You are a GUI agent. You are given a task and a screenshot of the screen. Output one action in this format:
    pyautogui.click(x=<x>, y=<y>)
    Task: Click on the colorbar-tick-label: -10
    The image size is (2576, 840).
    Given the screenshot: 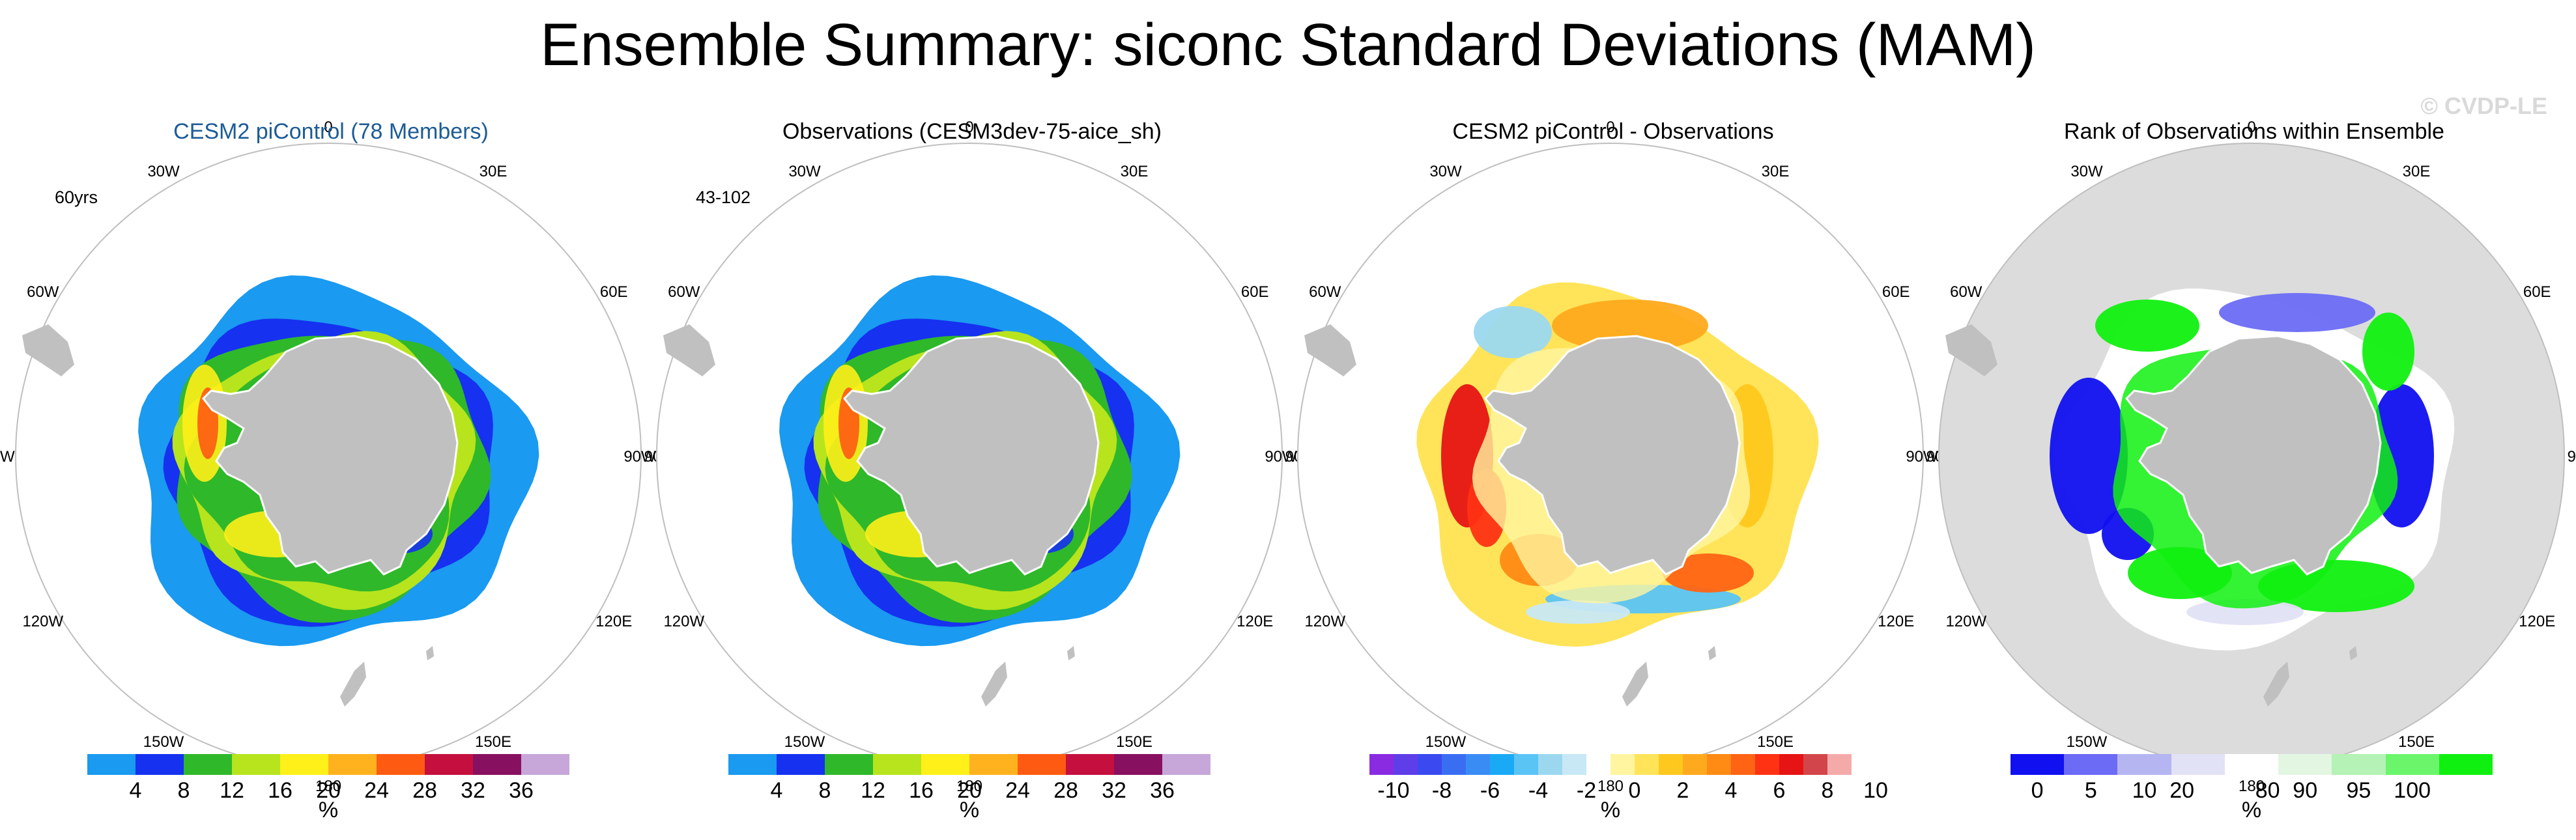 What is the action you would take?
    pyautogui.click(x=1393, y=791)
    